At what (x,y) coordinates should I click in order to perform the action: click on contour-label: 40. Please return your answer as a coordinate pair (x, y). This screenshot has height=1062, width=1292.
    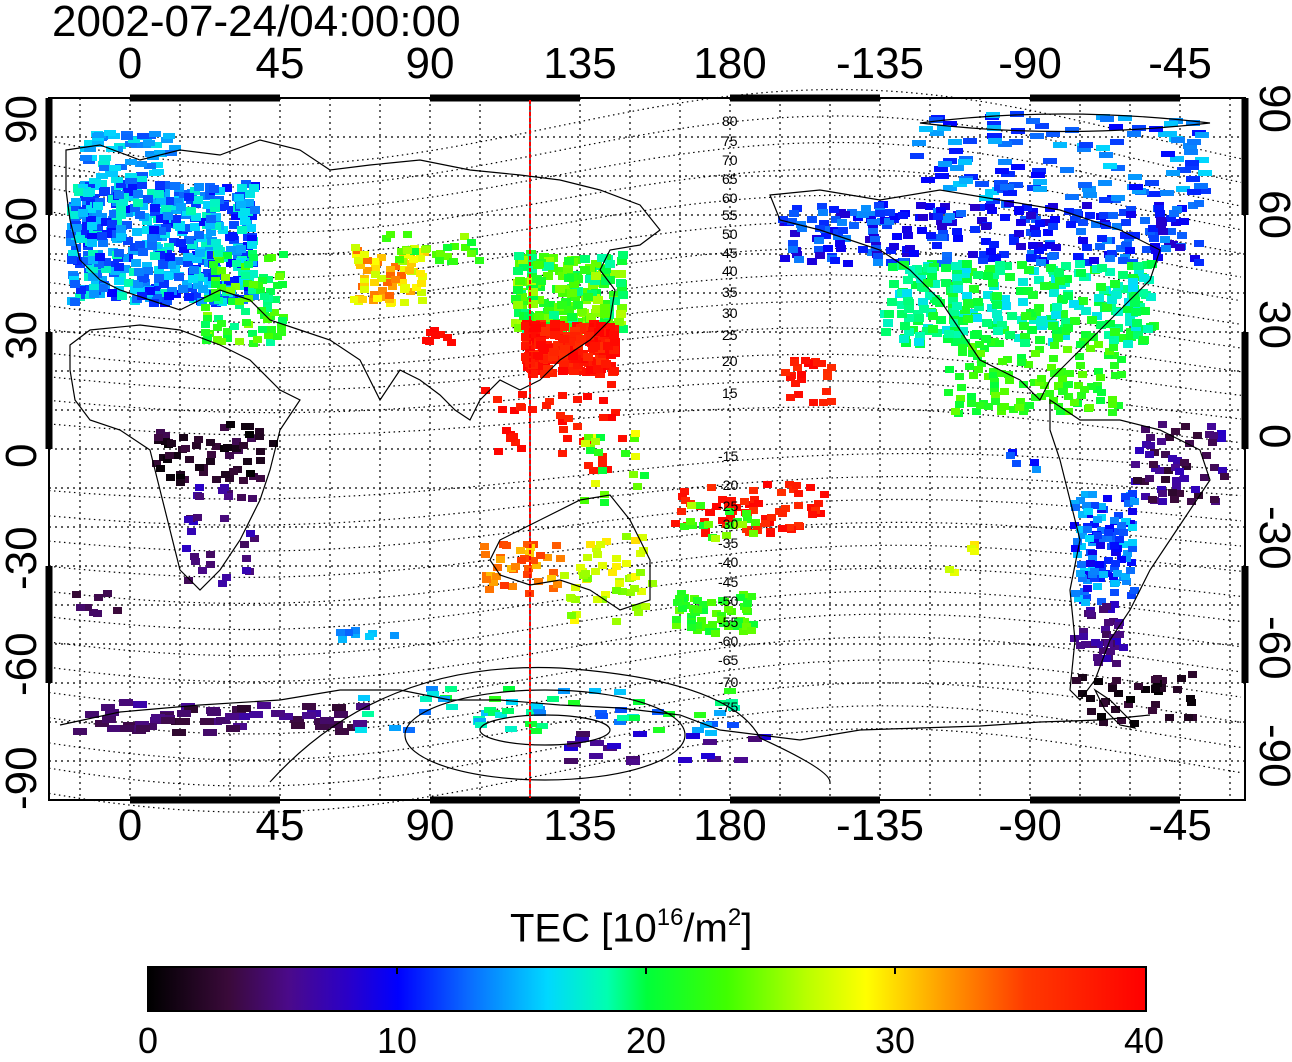
    Looking at the image, I should click on (730, 271).